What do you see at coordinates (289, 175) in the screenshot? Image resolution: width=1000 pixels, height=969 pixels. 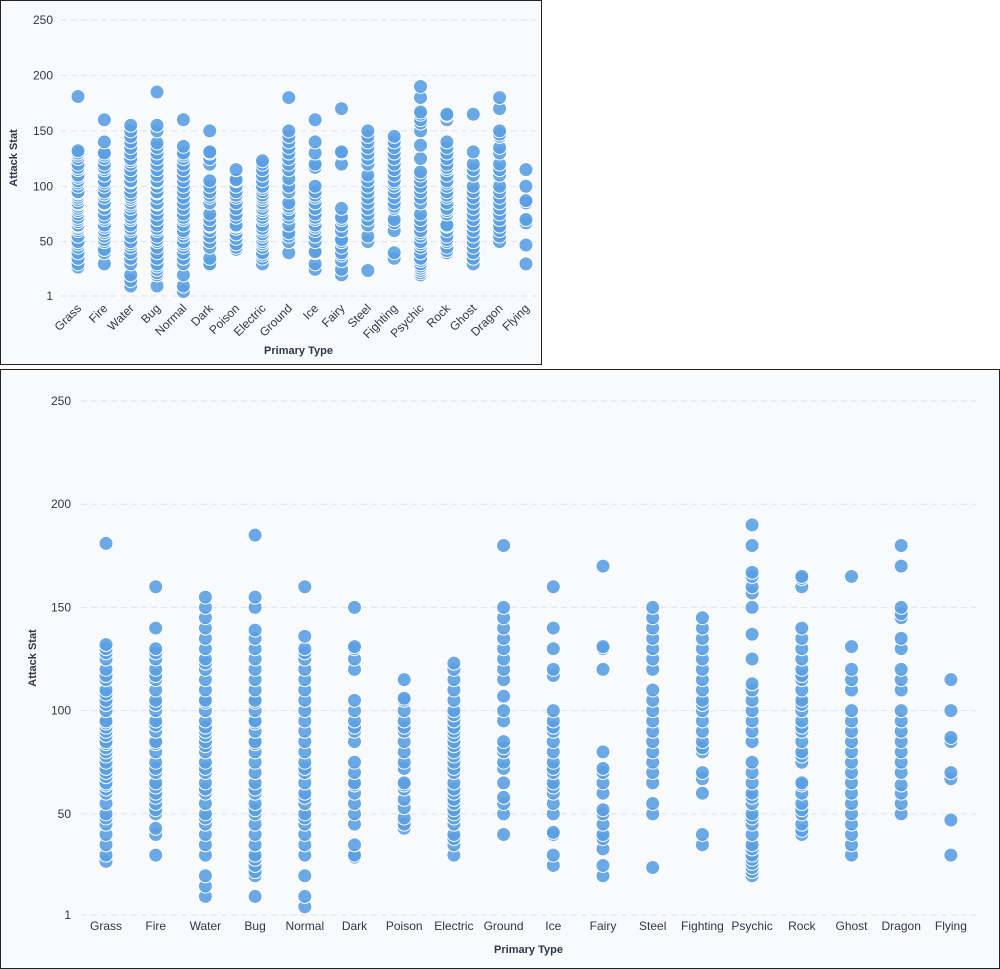 I see `series-ground` at bounding box center [289, 175].